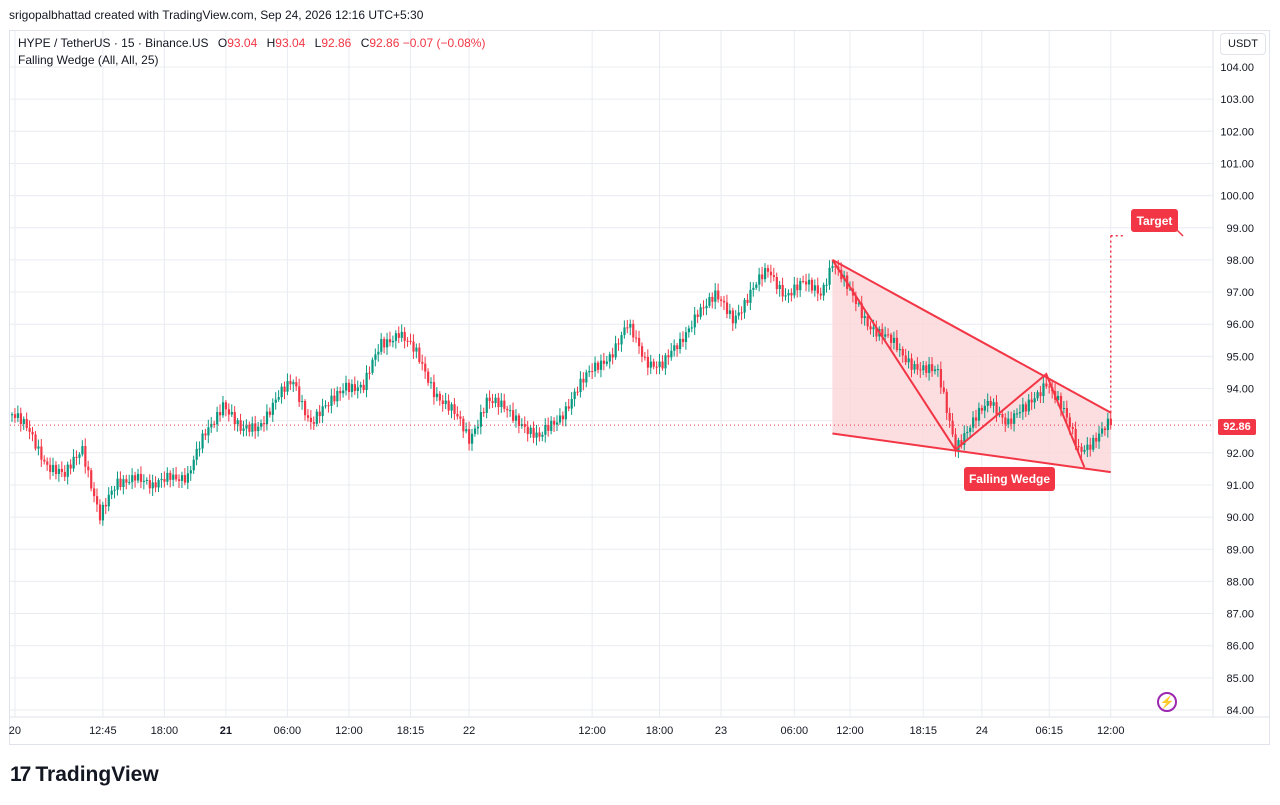  Describe the element at coordinates (242, 43) in the screenshot. I see `open-value: 93.04` at that location.